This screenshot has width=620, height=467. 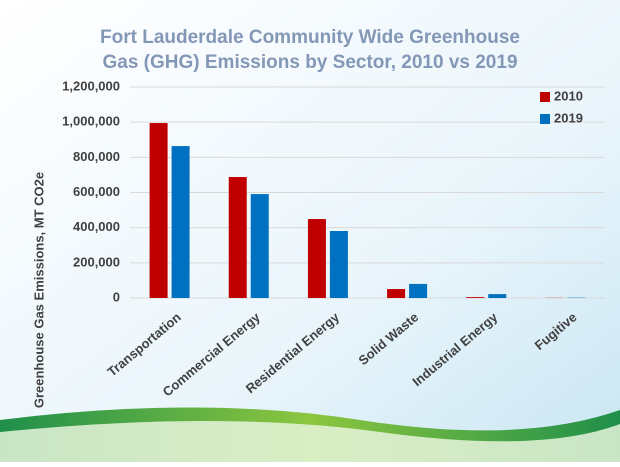 What do you see at coordinates (116, 296) in the screenshot?
I see `y-tick-label: 0` at bounding box center [116, 296].